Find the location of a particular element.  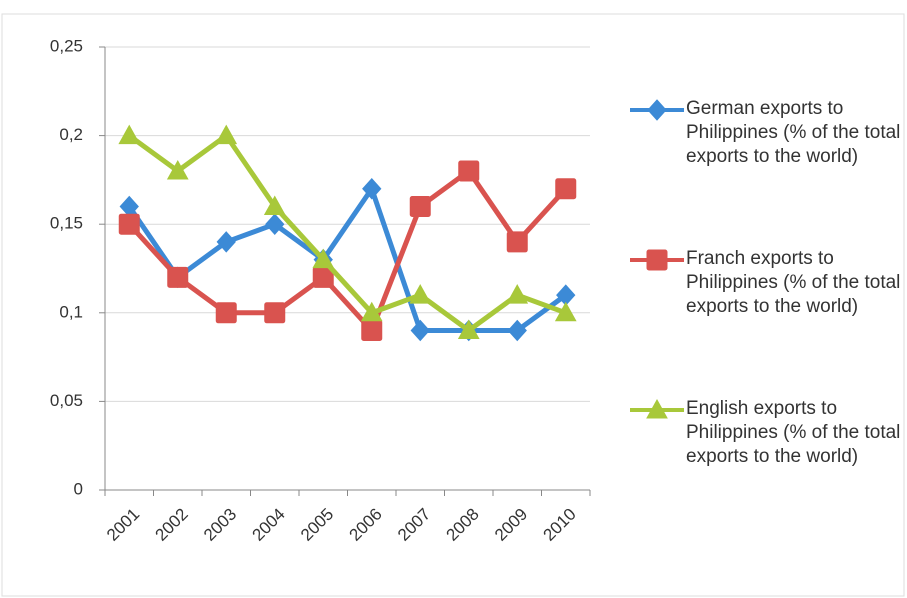

x-tick-label: 2003 is located at coordinates (220, 525).